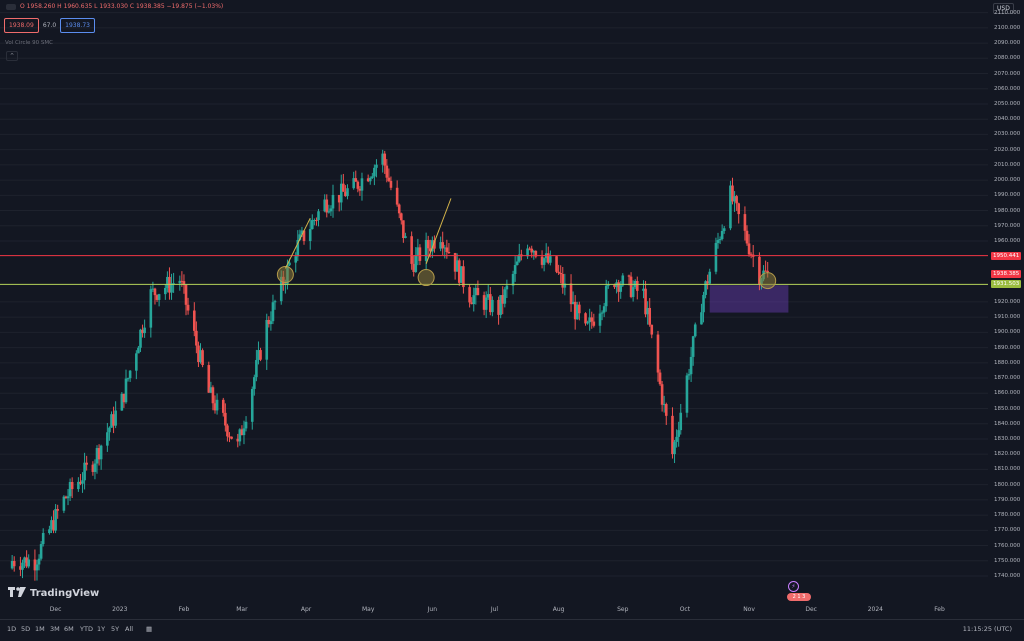  What do you see at coordinates (26, 629) in the screenshot?
I see `timeframe-5d: 5D` at bounding box center [26, 629].